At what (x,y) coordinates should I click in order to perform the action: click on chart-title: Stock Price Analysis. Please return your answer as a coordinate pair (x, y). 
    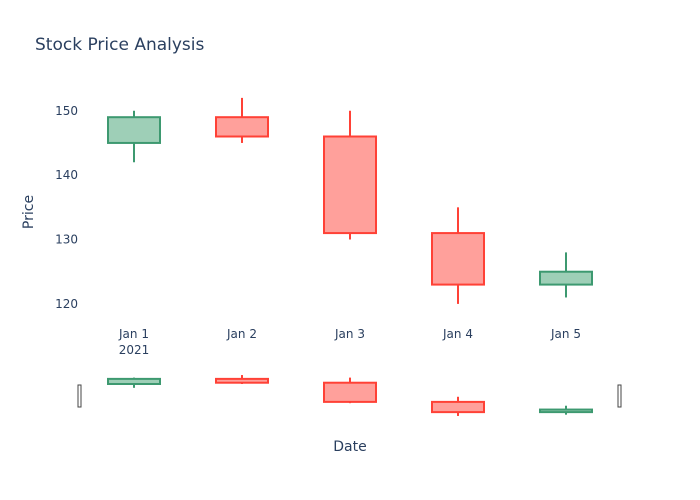
    Looking at the image, I should click on (120, 45).